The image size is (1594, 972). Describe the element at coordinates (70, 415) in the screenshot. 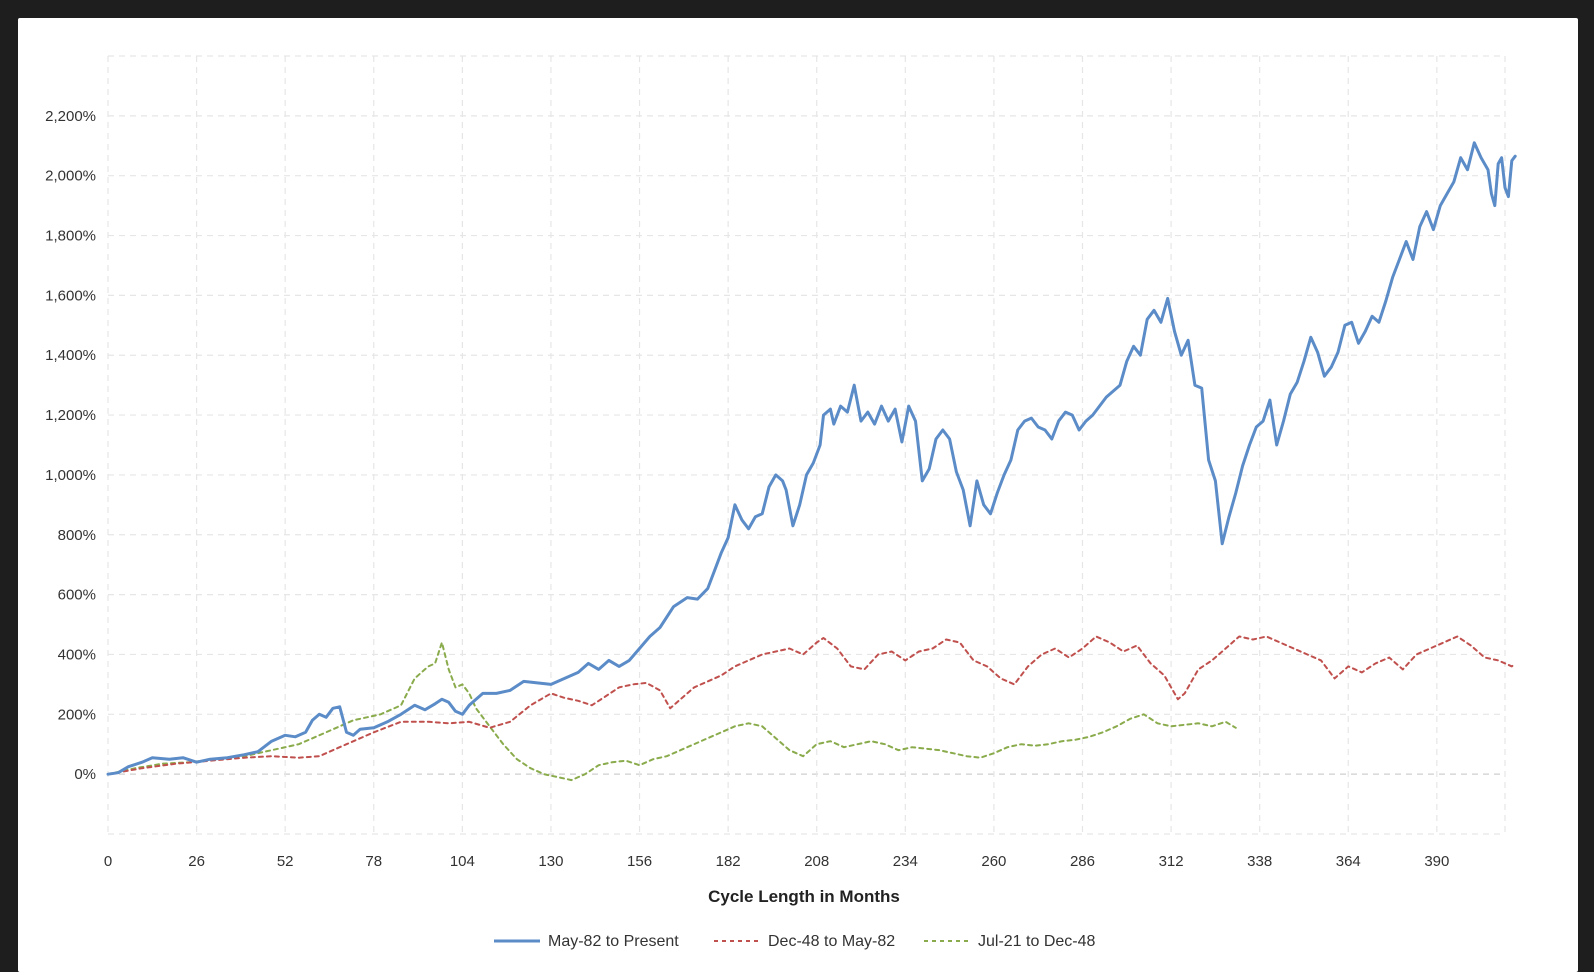

I see `y-tick-label: 1,200%` at that location.